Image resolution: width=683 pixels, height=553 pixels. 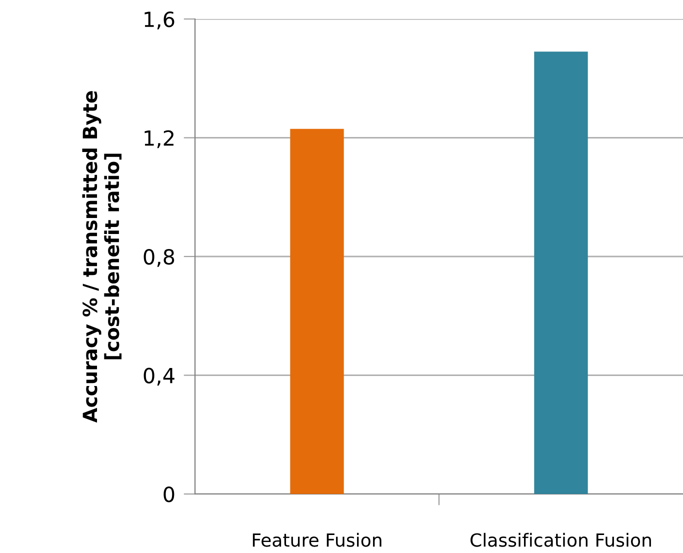 I want to click on y-tick-label: 1,2, so click(x=159, y=139).